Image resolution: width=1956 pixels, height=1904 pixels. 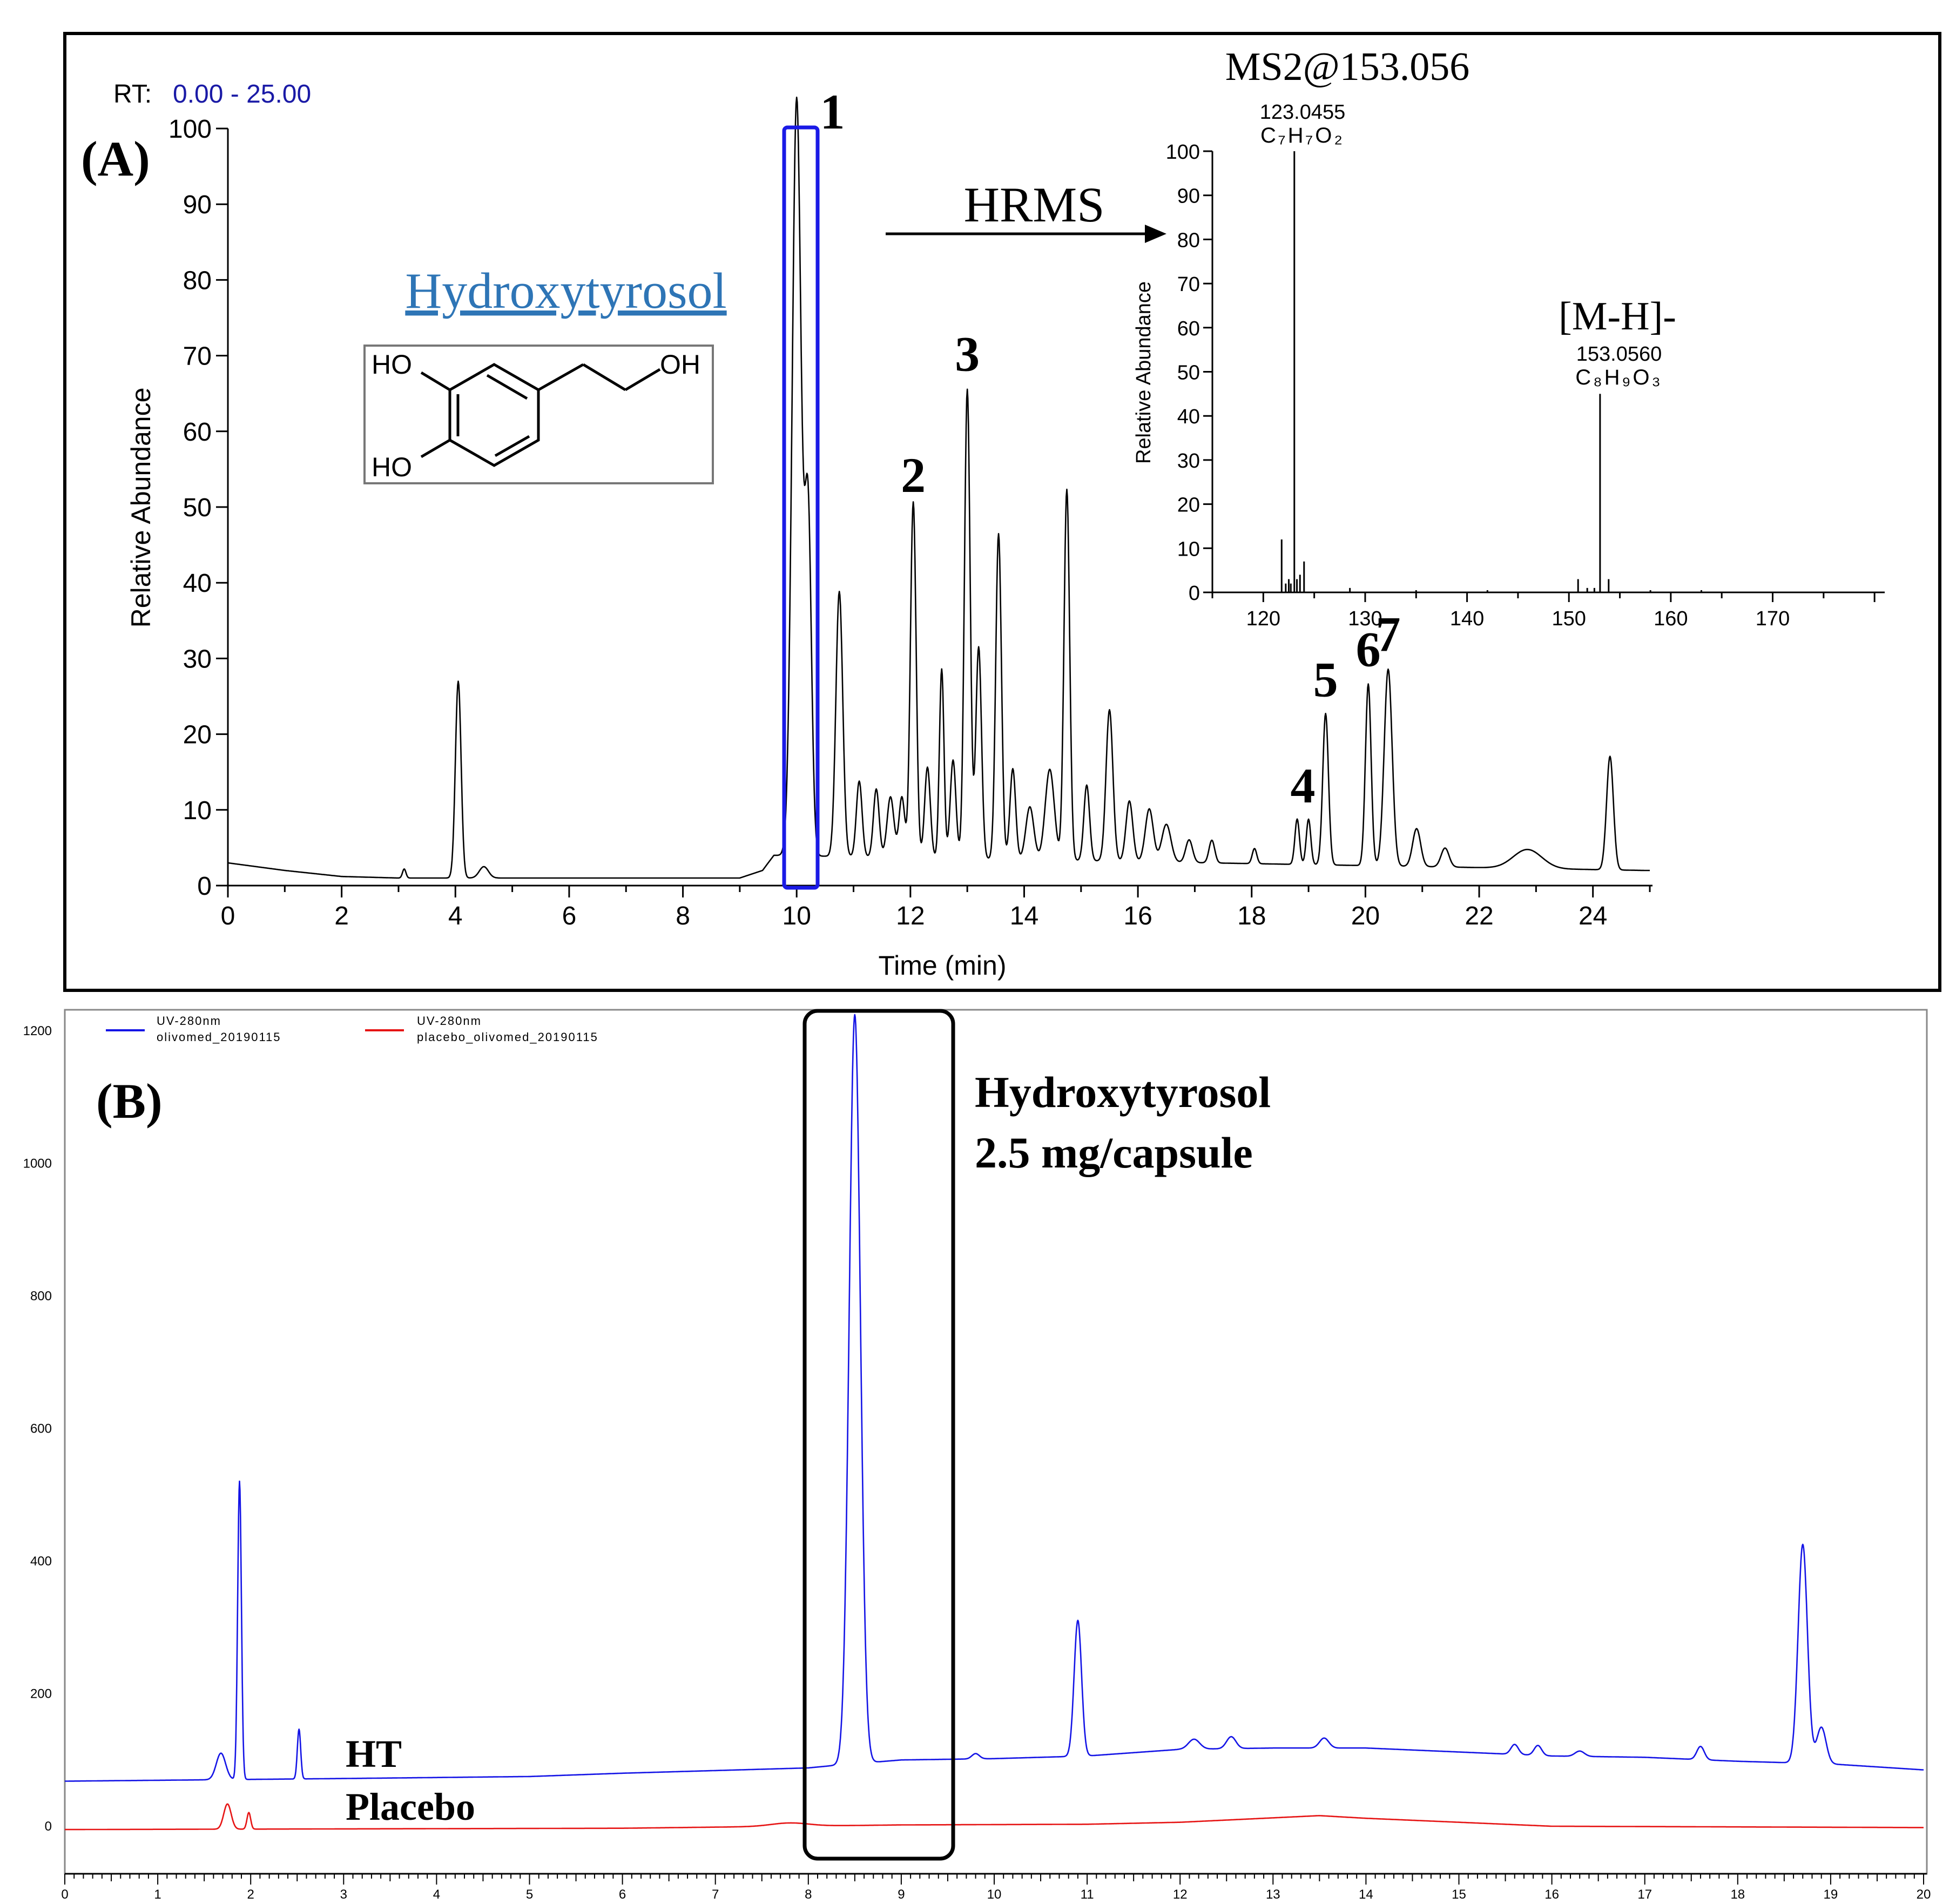 I want to click on panel-b-y-tick-label: 400, so click(x=41, y=1561).